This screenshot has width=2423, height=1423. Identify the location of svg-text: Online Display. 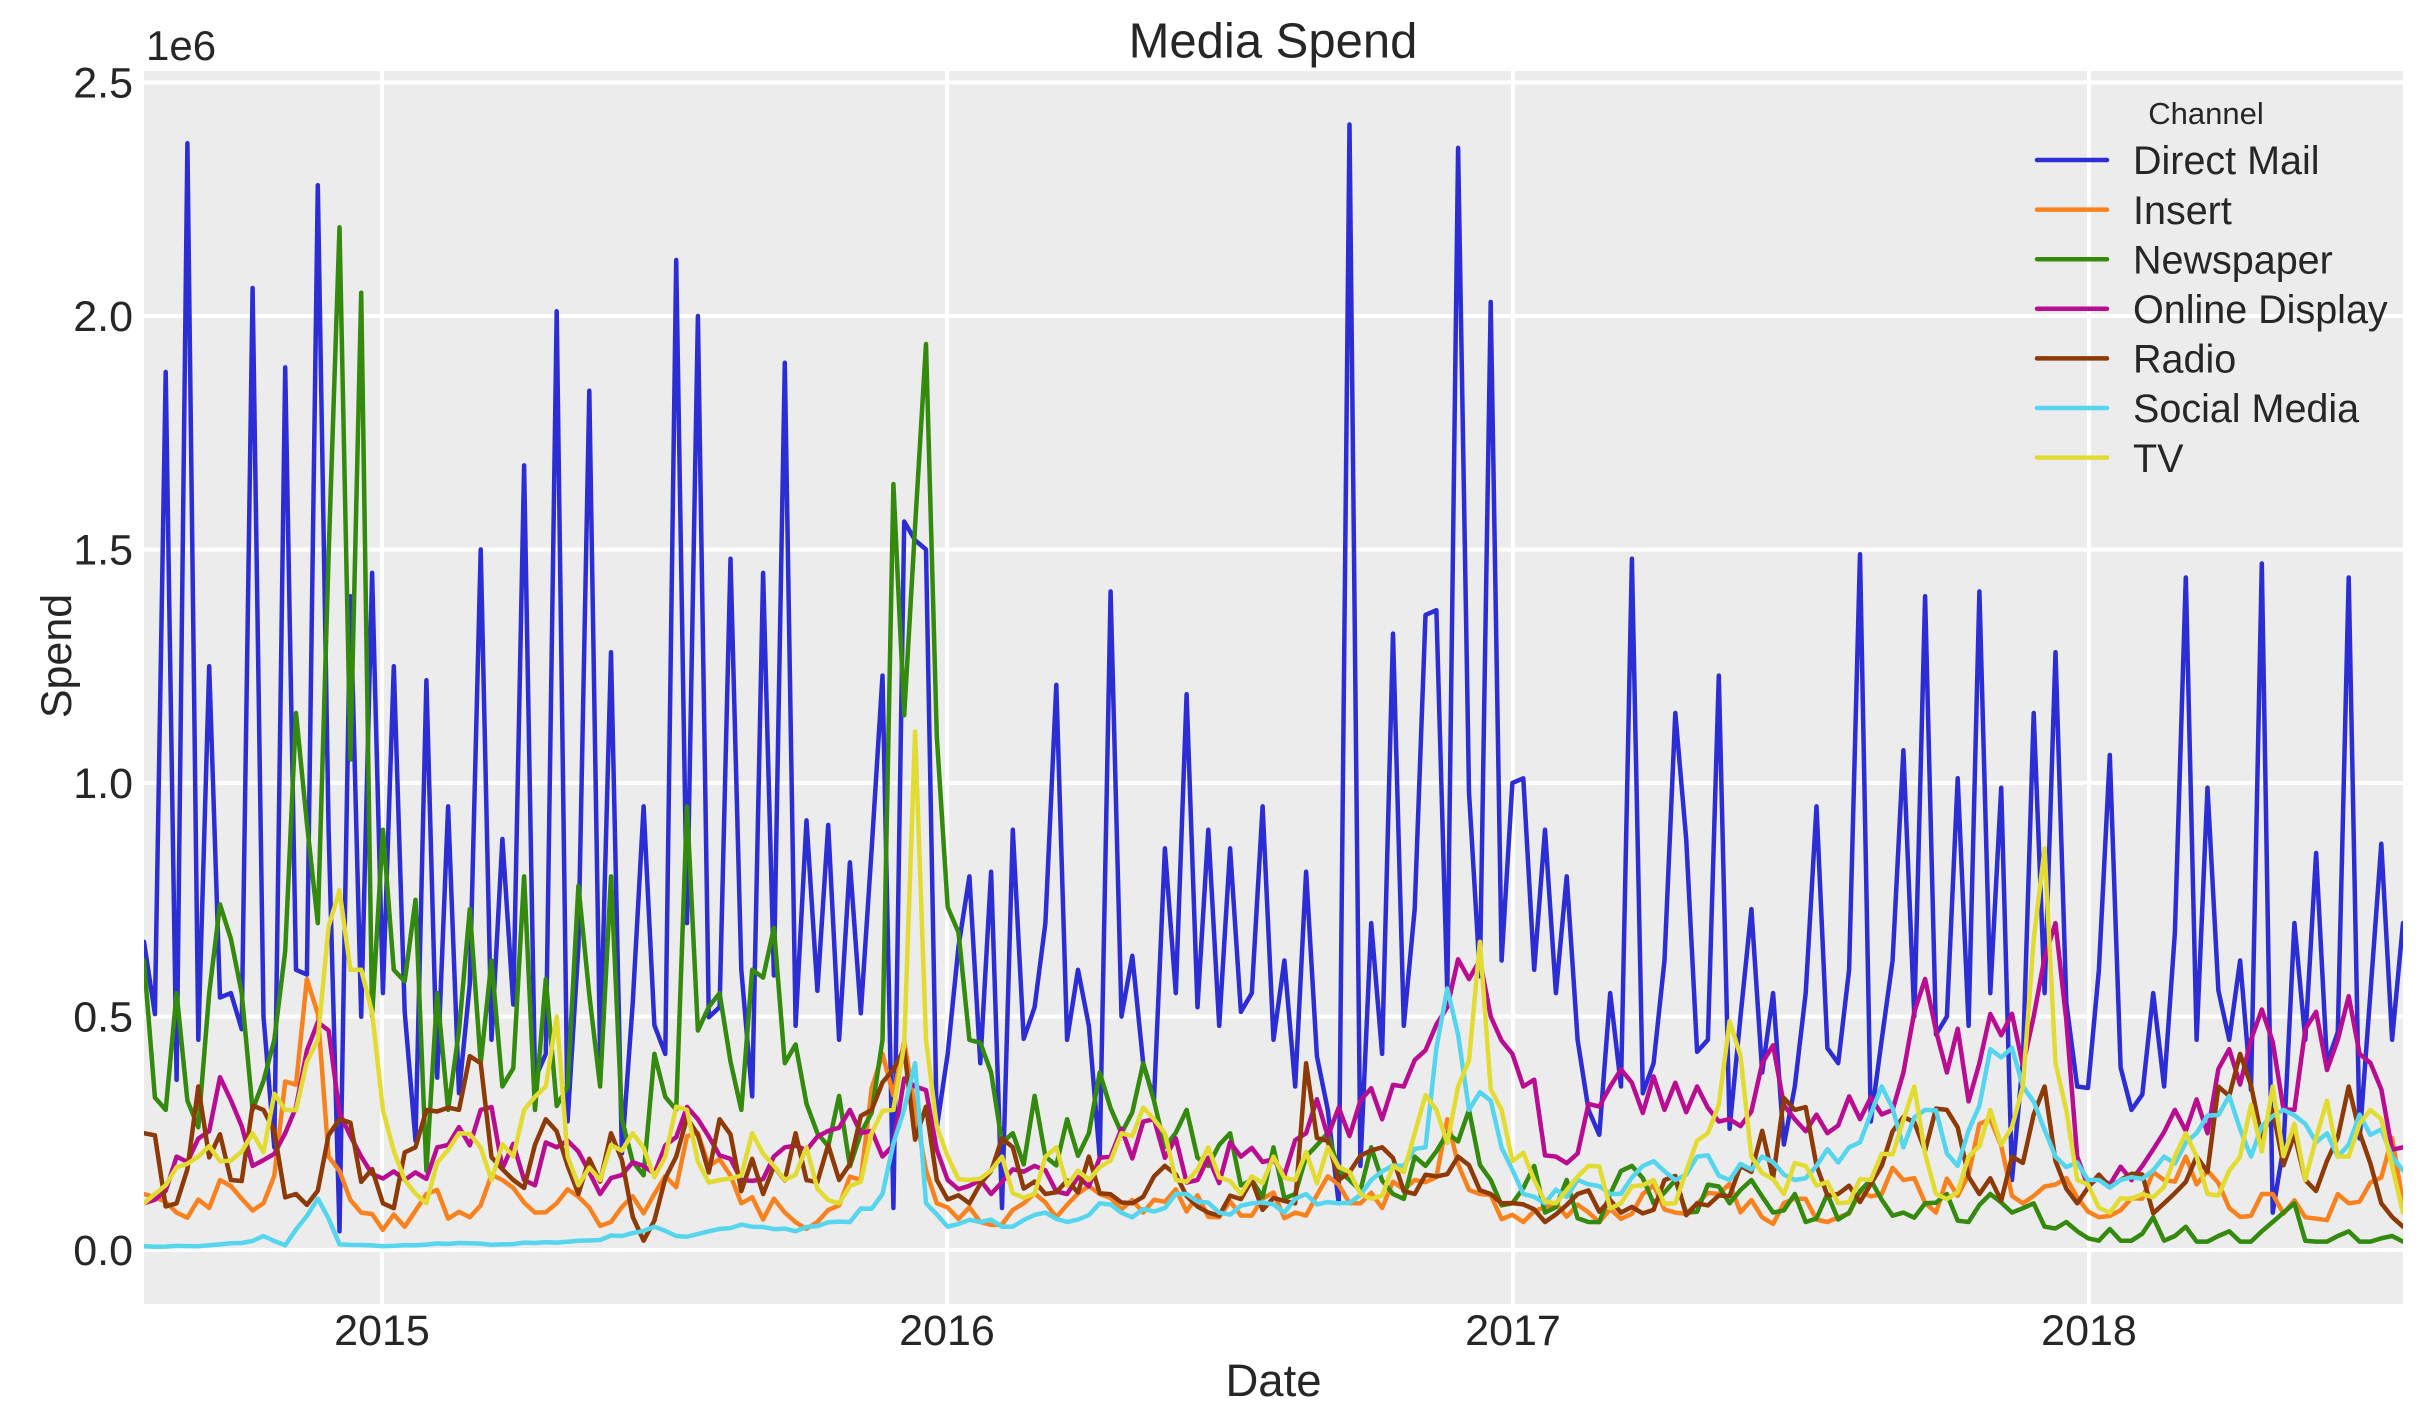
(2260, 310).